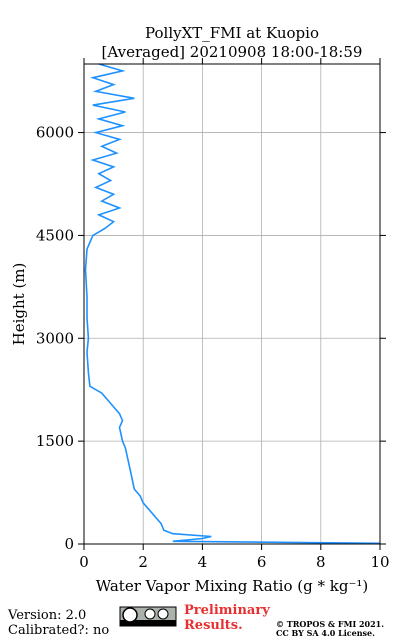  What do you see at coordinates (232, 586) in the screenshot?
I see `x-axis-label: Water Vapor Mixing Ratio (g * kg⁻¹)` at bounding box center [232, 586].